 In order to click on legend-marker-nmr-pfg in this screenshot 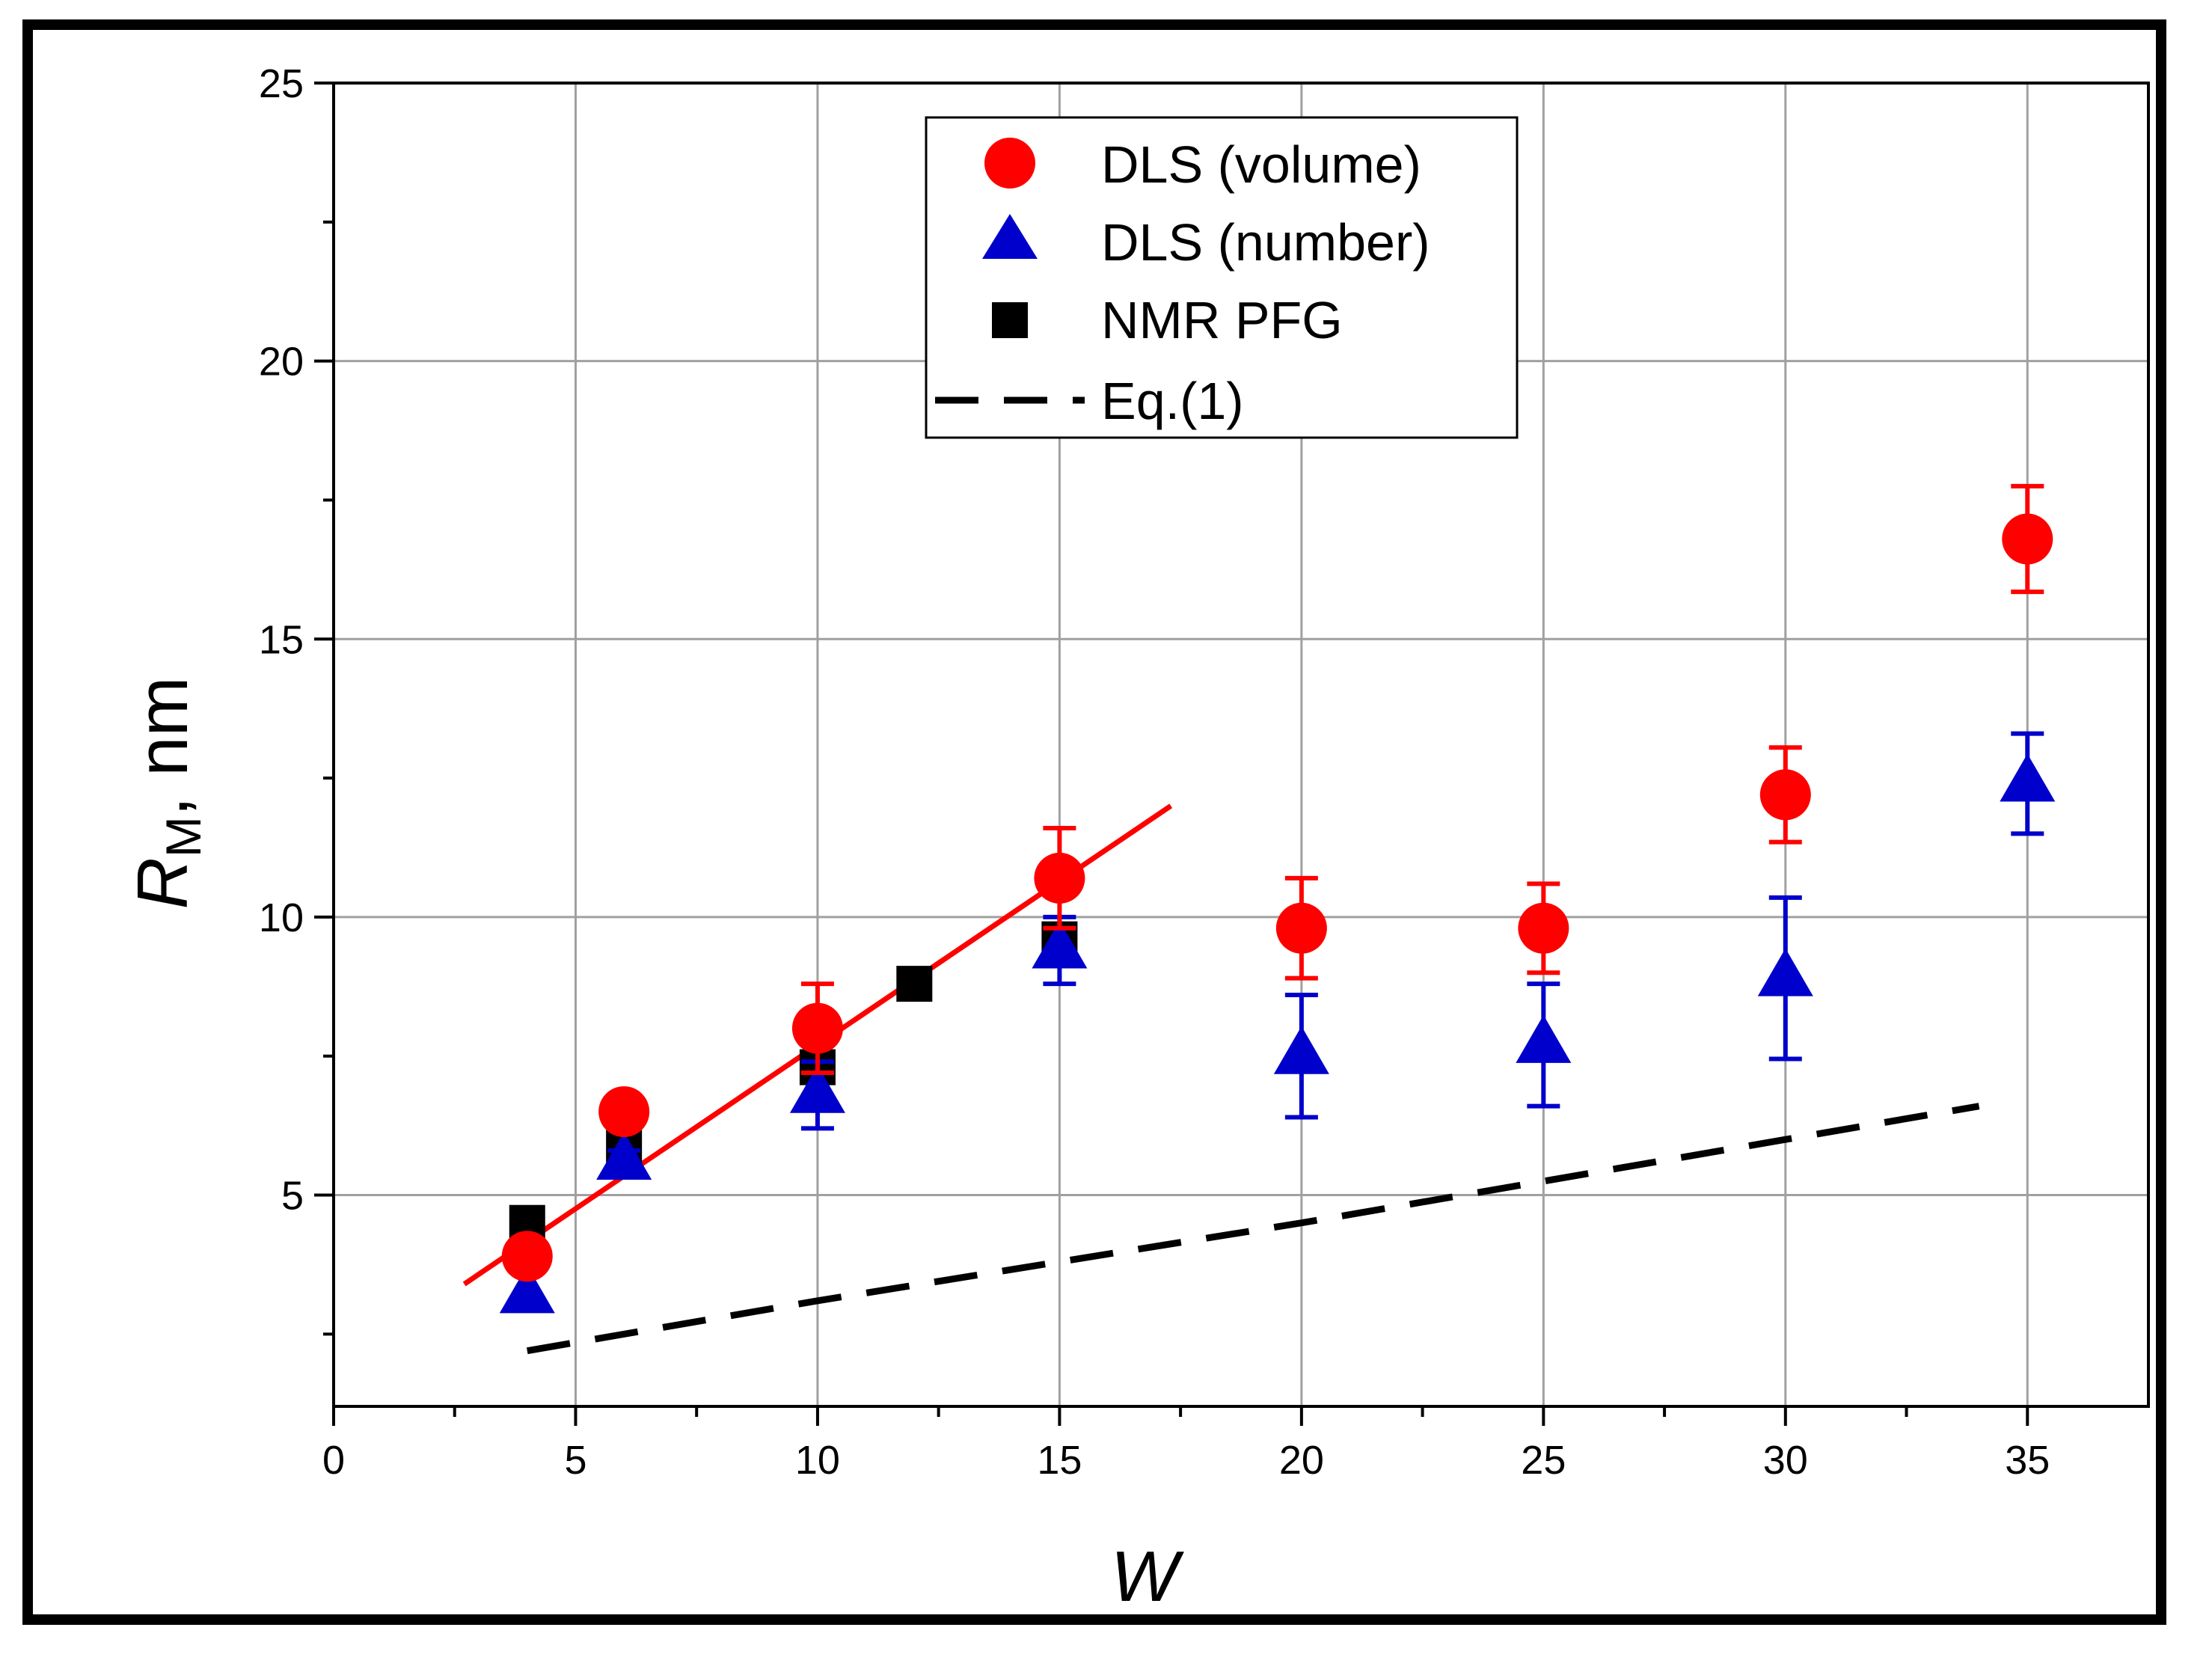, I will do `click(1010, 320)`.